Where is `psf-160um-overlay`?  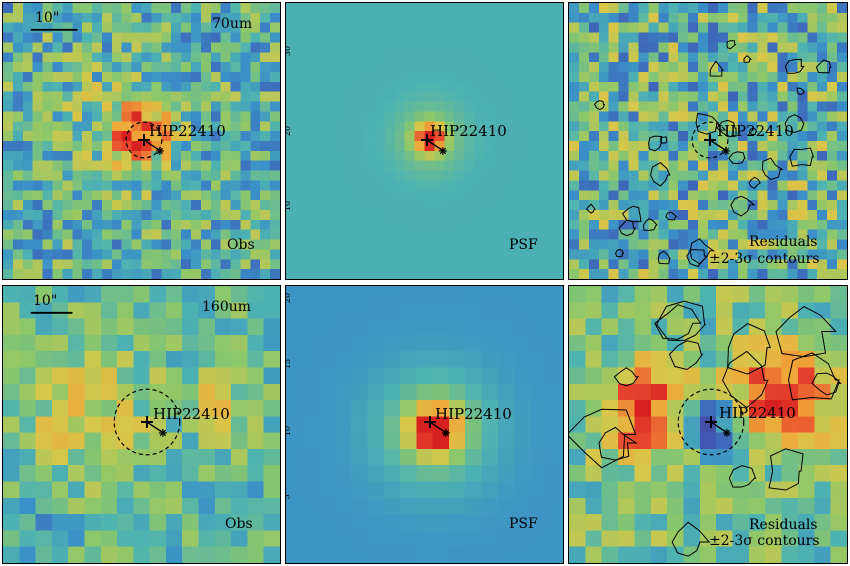 psf-160um-overlay is located at coordinates (437, 426).